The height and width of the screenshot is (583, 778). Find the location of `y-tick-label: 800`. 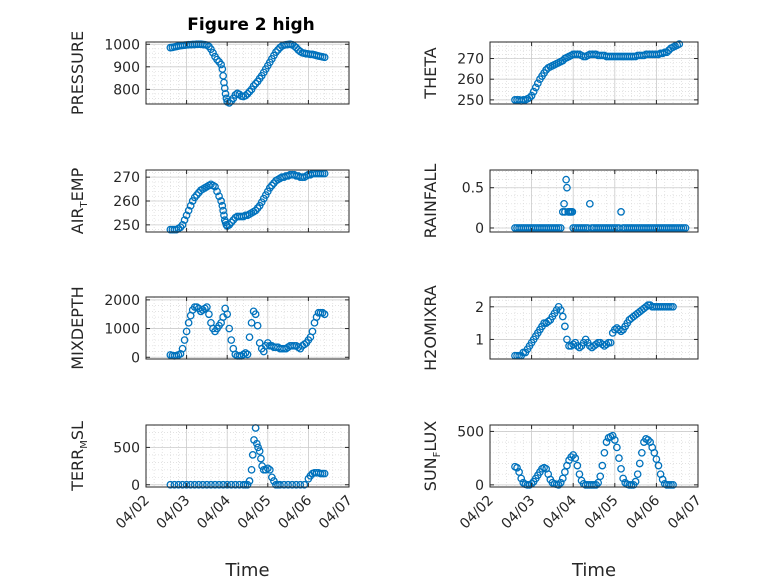

y-tick-label: 800 is located at coordinates (126, 90).